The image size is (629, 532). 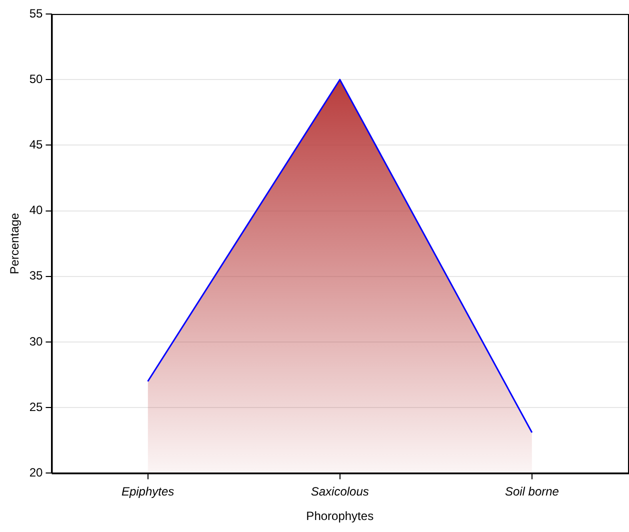 I want to click on y-tick-label: 40, so click(x=36, y=210).